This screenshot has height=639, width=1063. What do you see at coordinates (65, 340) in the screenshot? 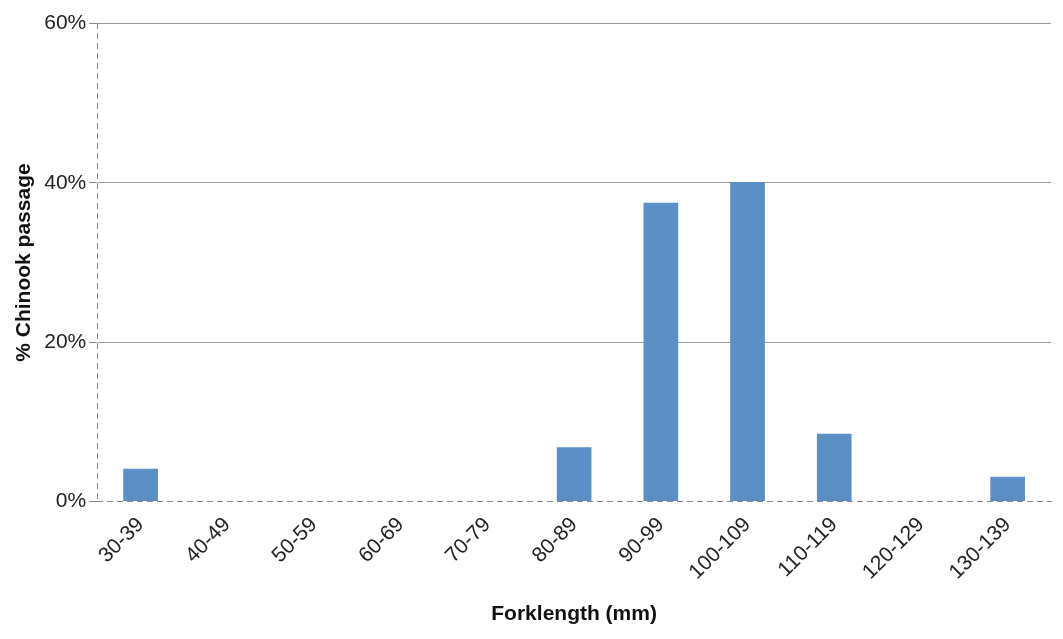
I see `y-tick-label: 20%` at bounding box center [65, 340].